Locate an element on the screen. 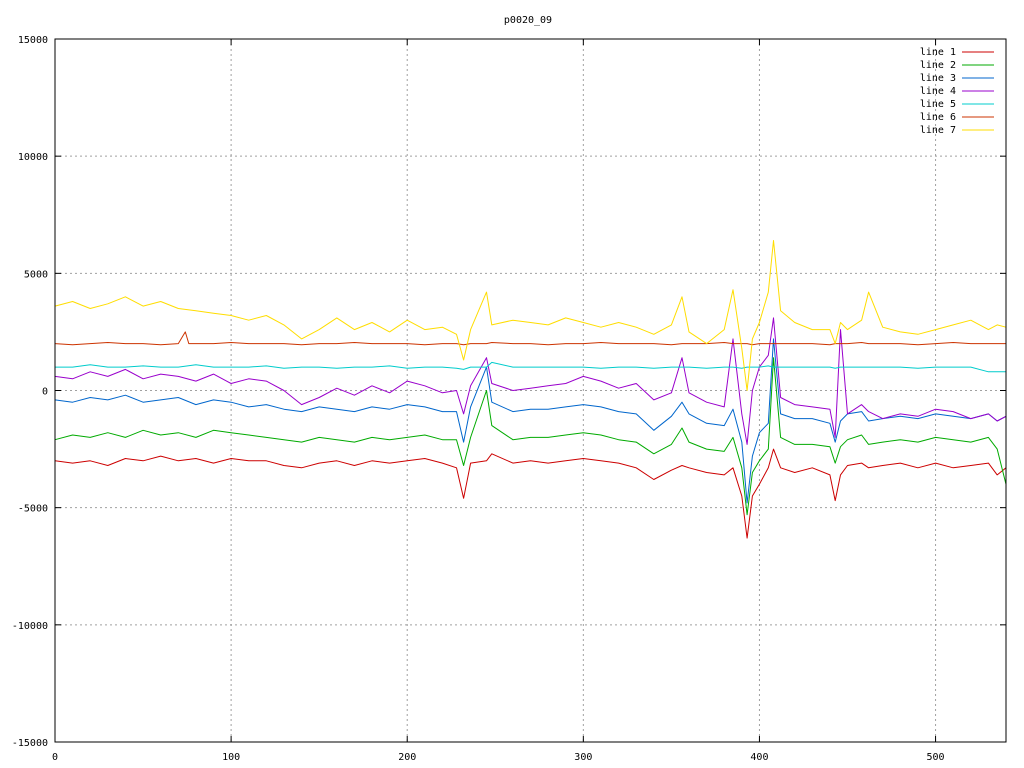  y-tick-label: 10000 is located at coordinates (33, 157).